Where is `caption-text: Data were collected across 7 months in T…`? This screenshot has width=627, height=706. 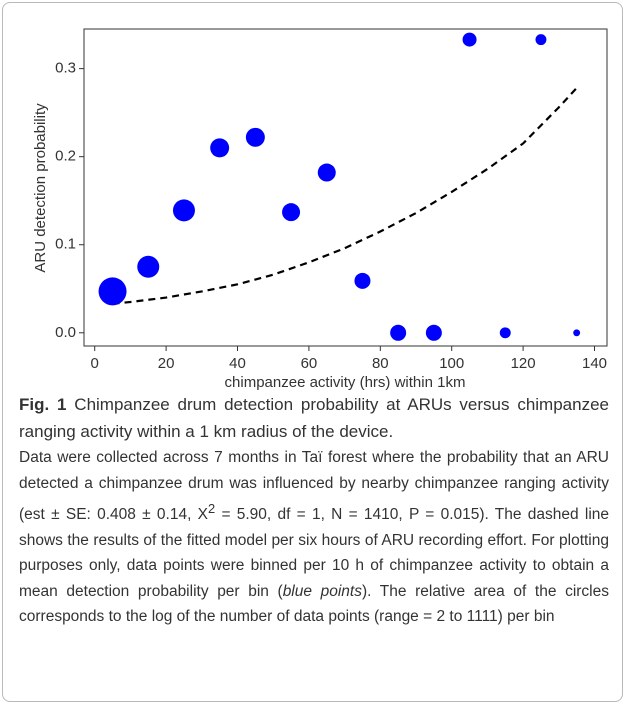
caption-text: Data were collected across 7 months in T… is located at coordinates (314, 486).